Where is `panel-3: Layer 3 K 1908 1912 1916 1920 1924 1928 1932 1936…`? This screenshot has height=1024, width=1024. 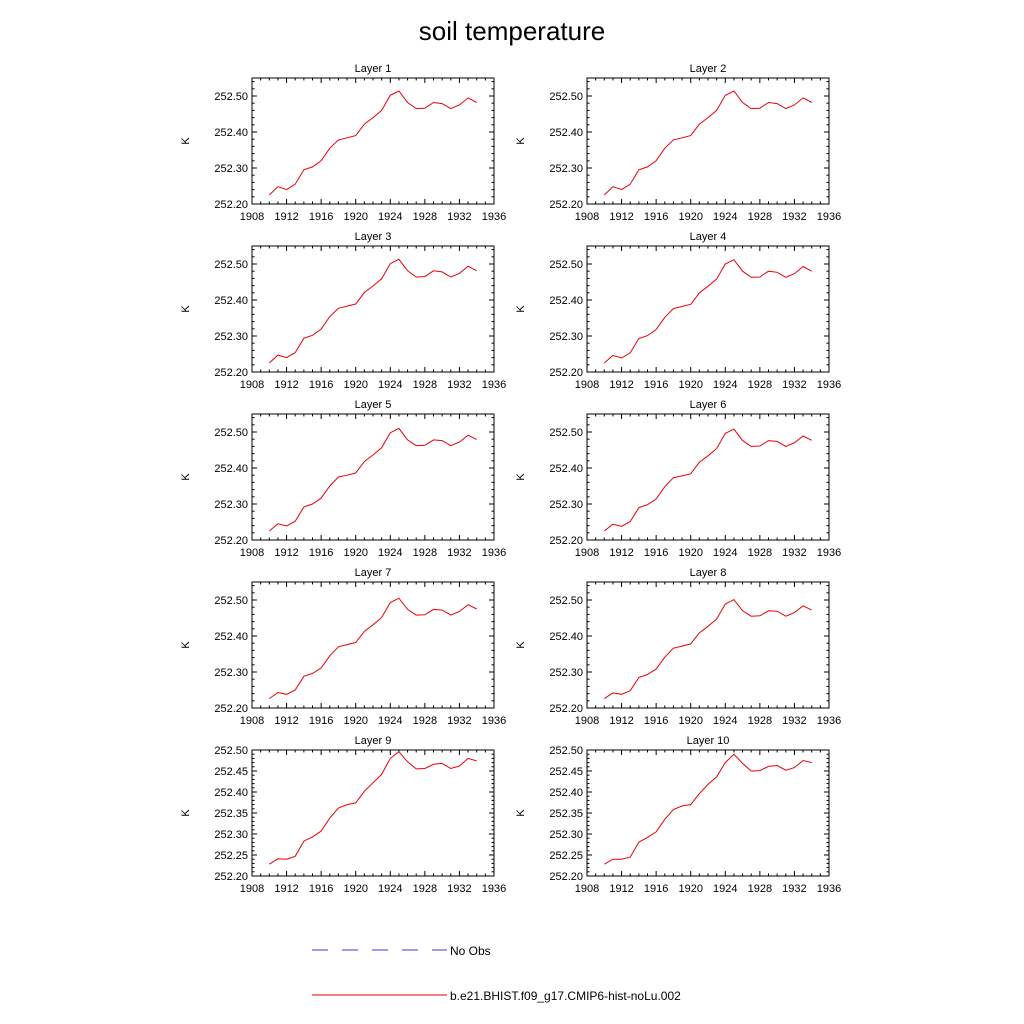
panel-3: Layer 3 K 1908 1912 1916 1920 1924 1928 1932 1936… is located at coordinates (343, 311).